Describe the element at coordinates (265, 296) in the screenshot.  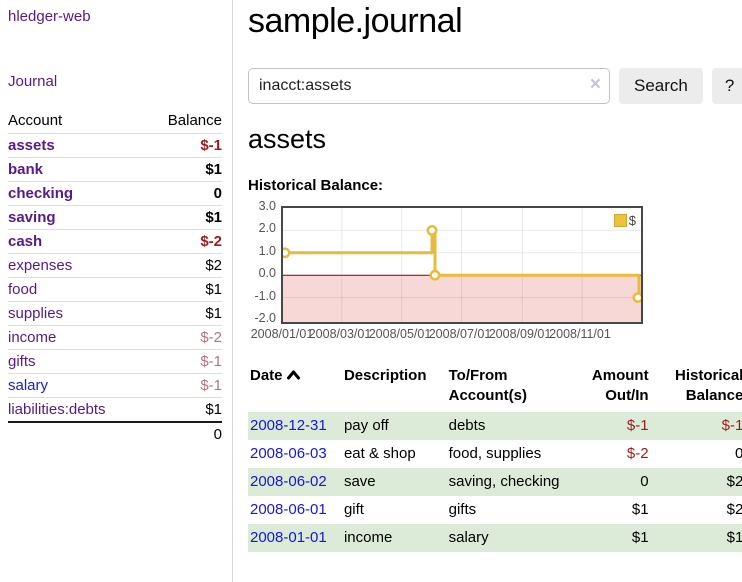
I see `y-tick: -1.0` at that location.